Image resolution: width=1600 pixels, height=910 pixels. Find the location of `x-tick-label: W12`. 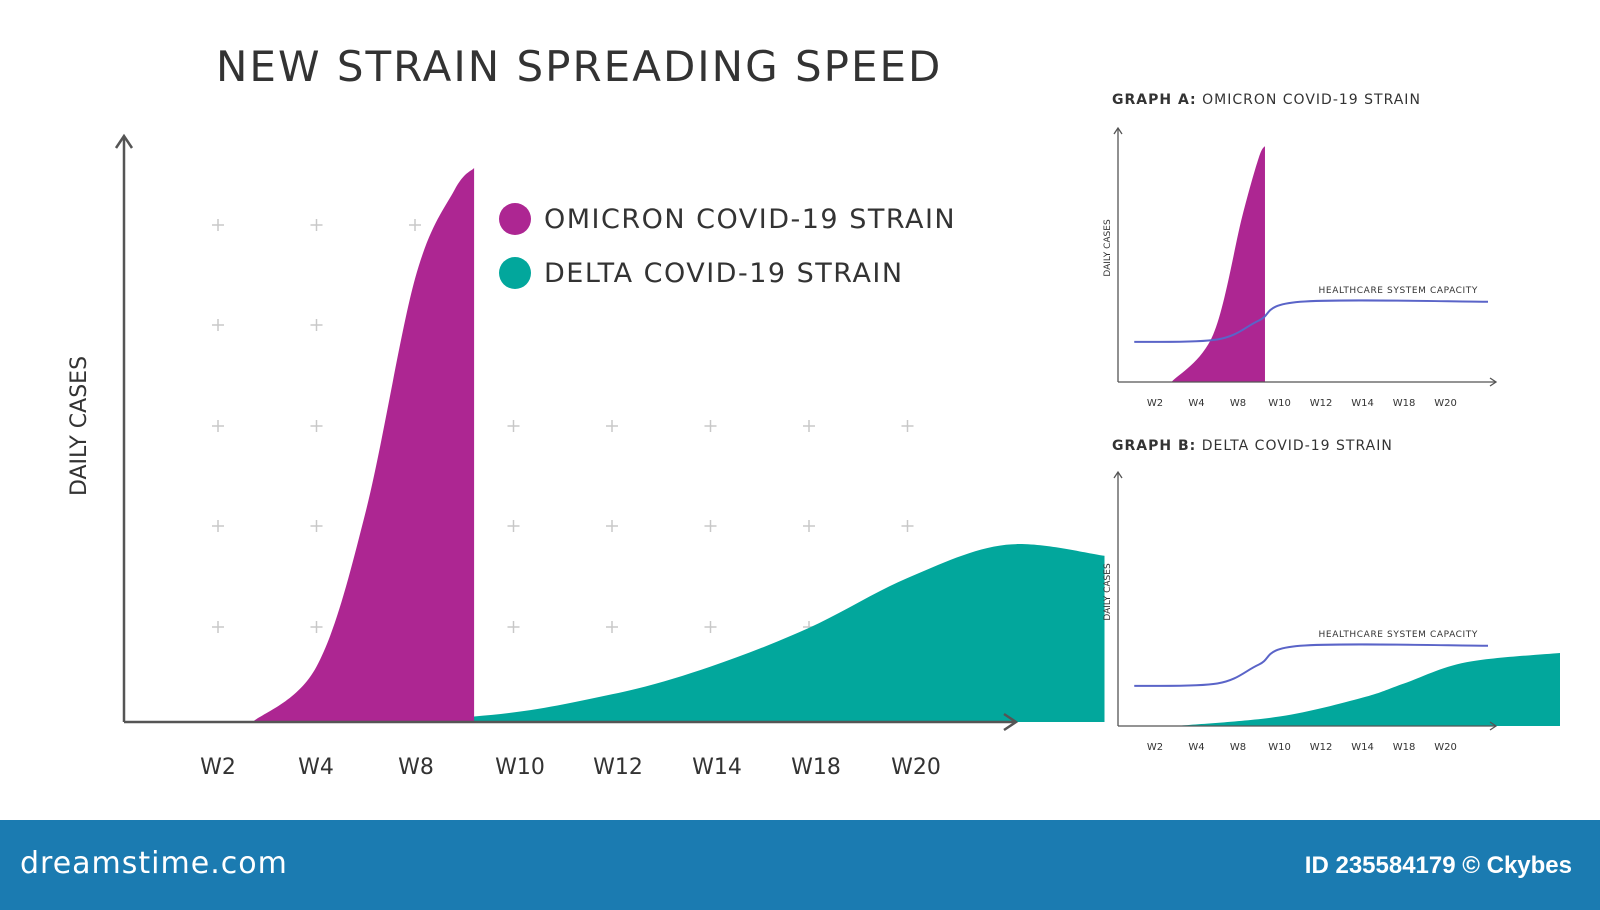

x-tick-label: W12 is located at coordinates (618, 767).